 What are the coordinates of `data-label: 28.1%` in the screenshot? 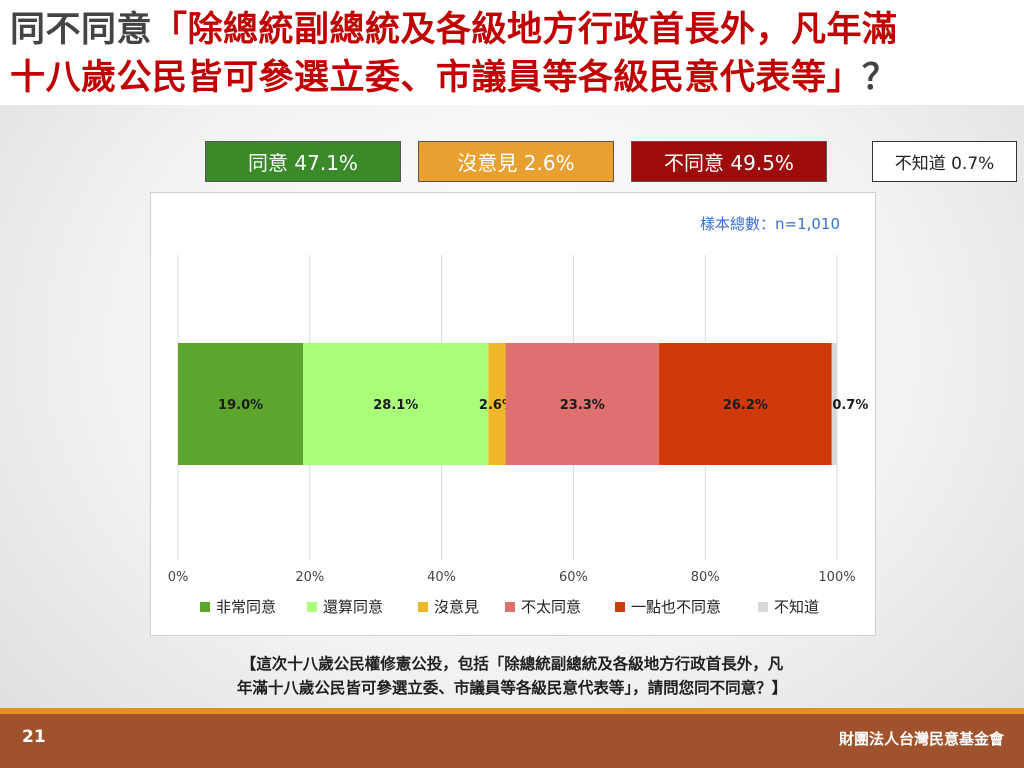 It's located at (395, 405).